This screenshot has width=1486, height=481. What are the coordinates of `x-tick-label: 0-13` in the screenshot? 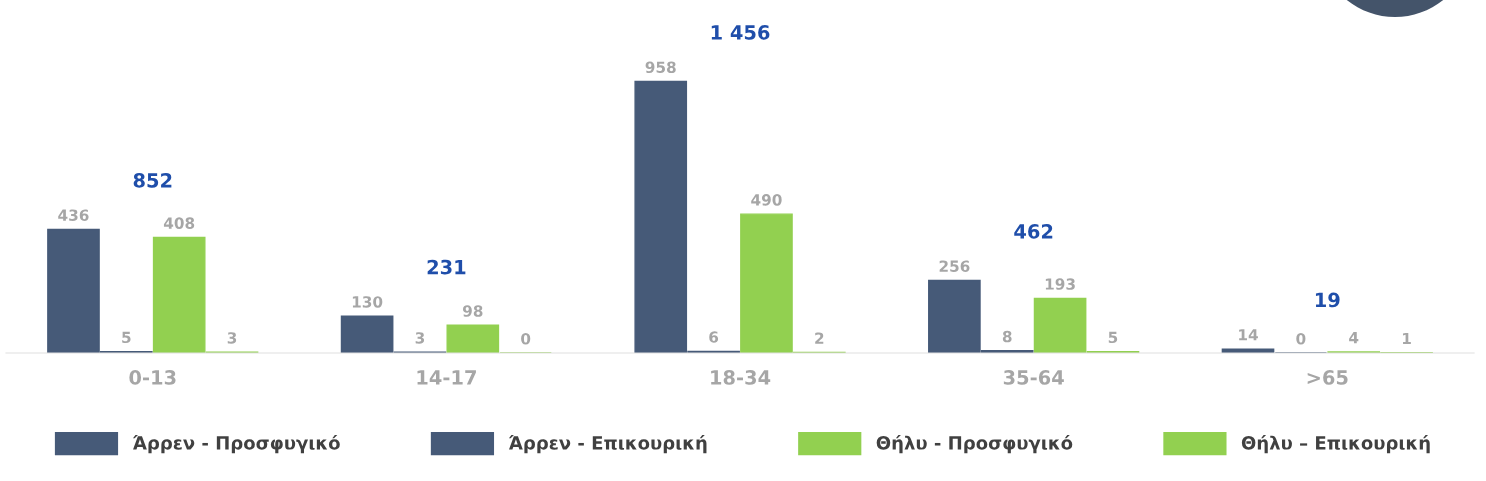 It's located at (152, 377).